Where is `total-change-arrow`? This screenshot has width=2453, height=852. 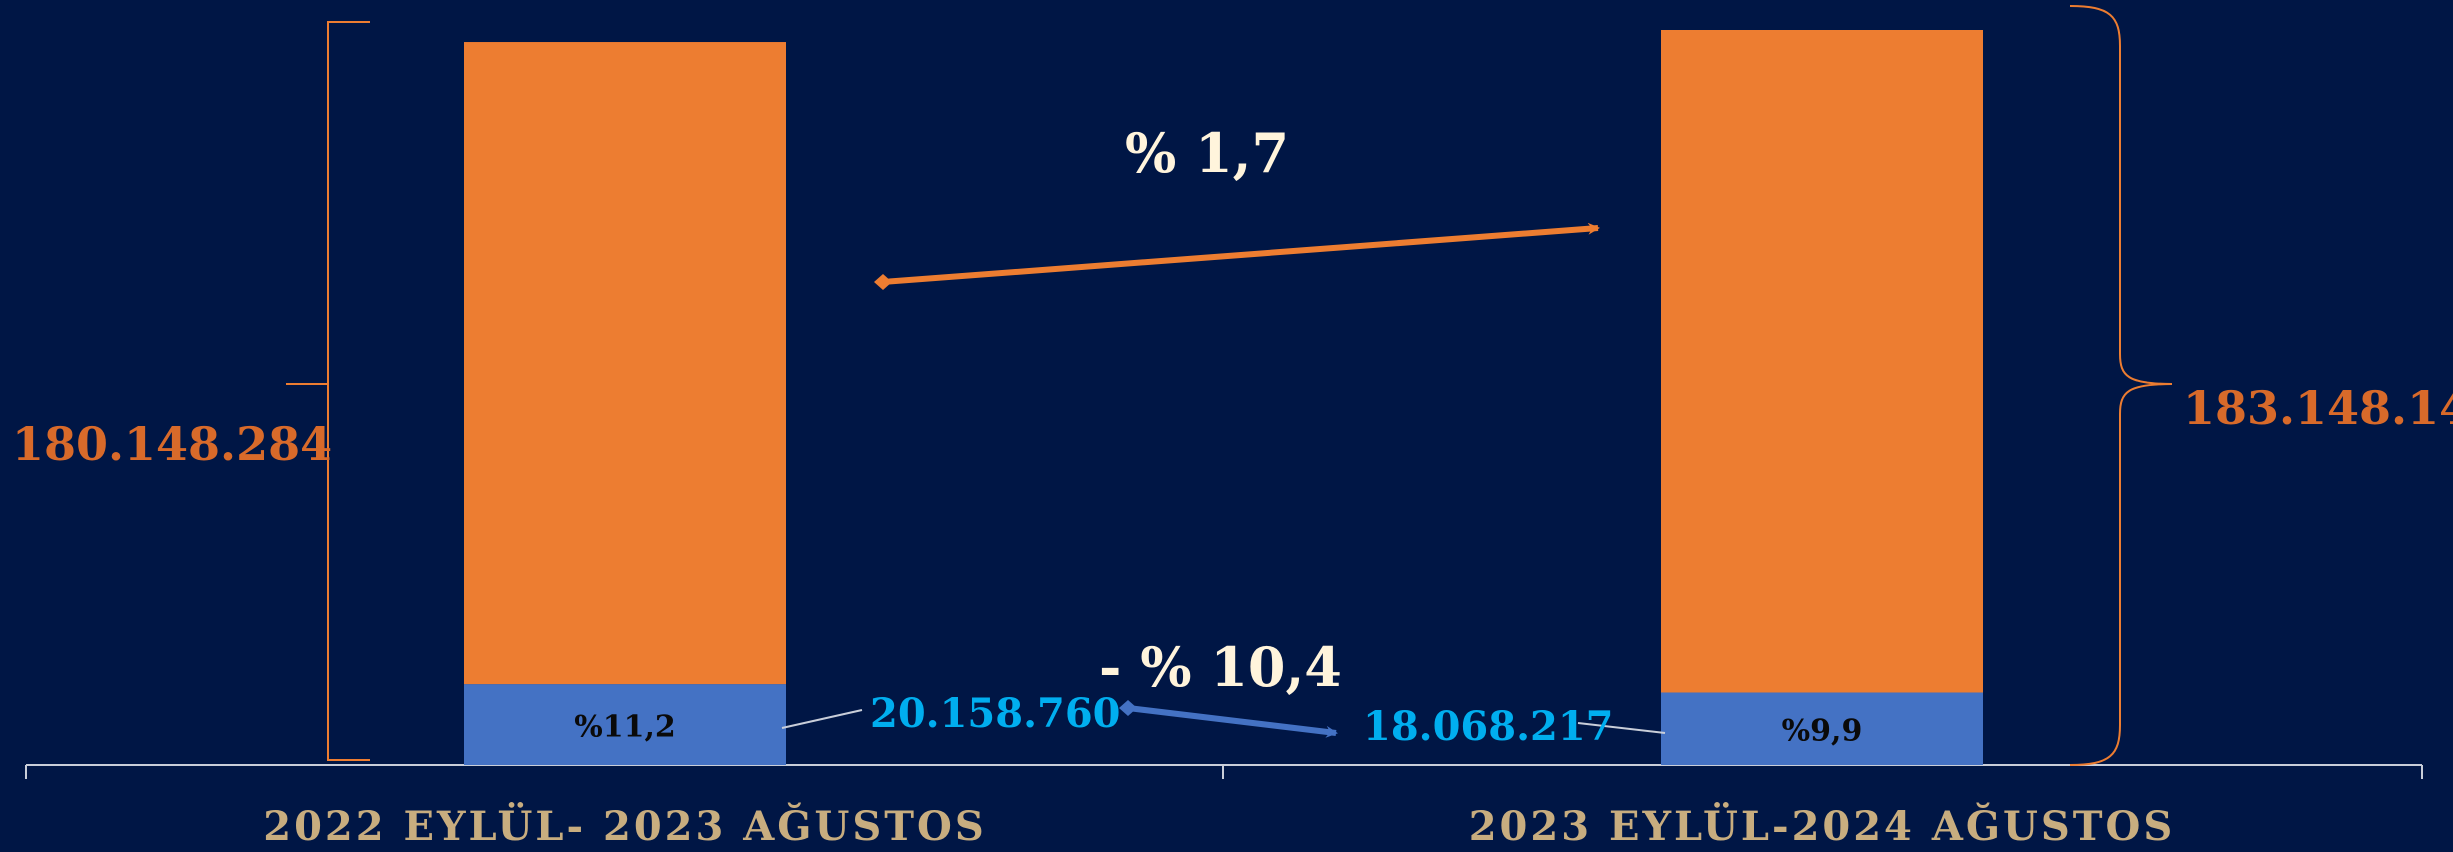
total-change-arrow is located at coordinates (1241, 253).